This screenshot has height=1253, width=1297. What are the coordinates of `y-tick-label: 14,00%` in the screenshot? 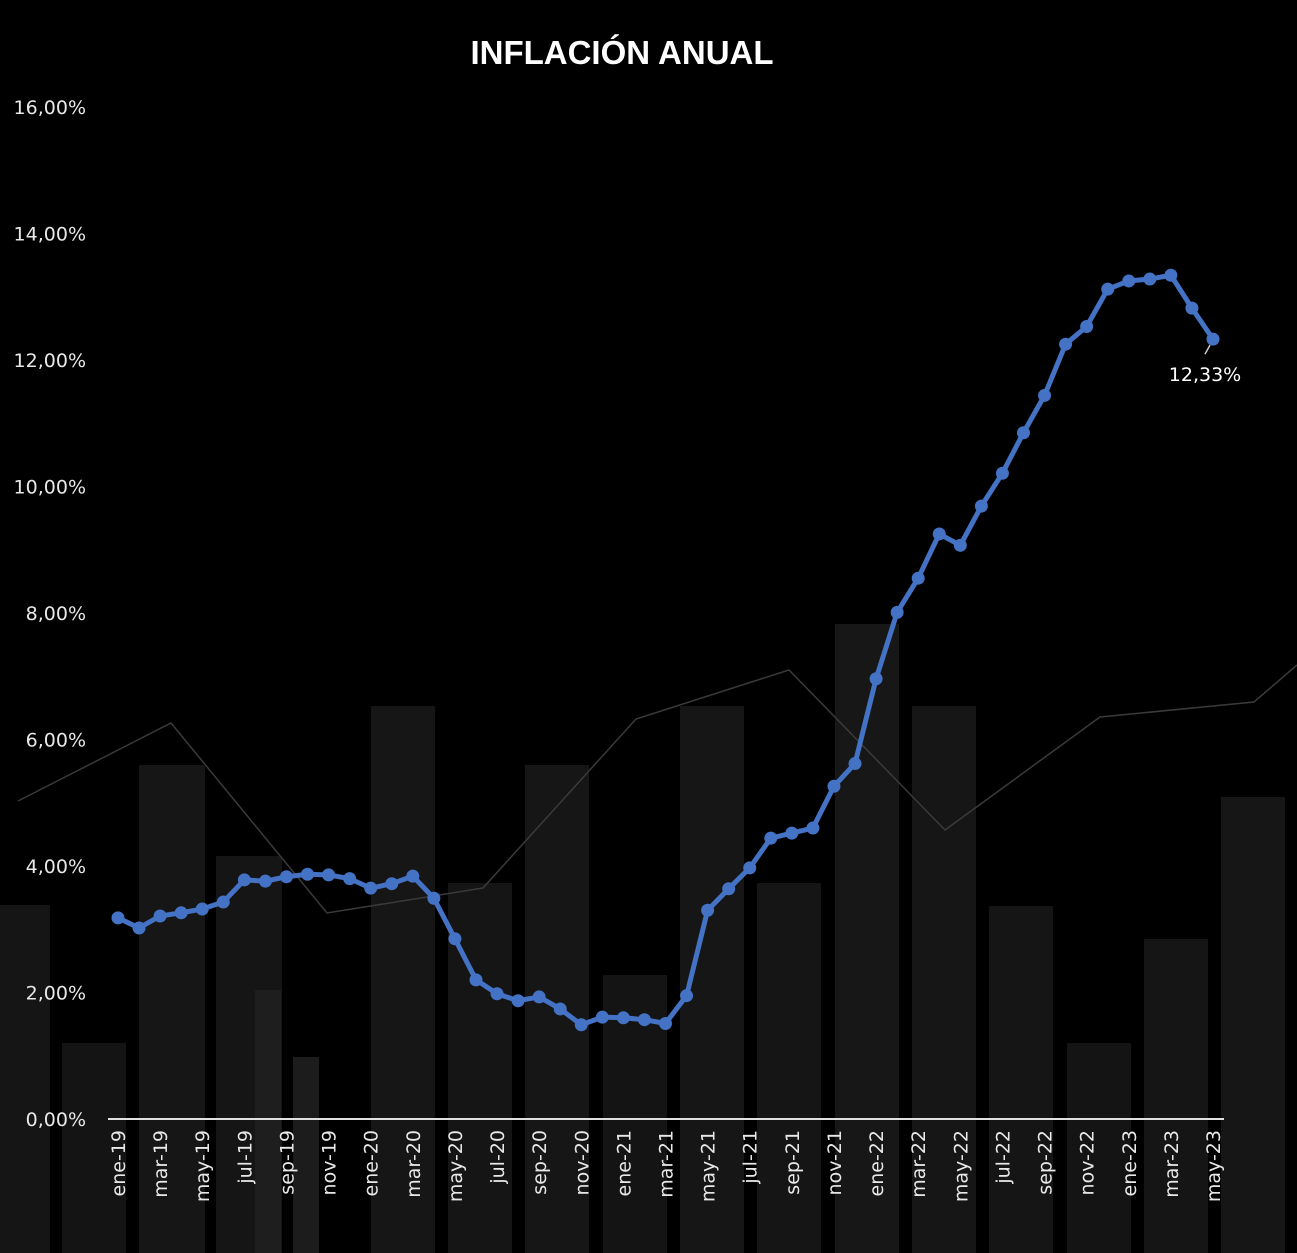 It's located at (50, 235).